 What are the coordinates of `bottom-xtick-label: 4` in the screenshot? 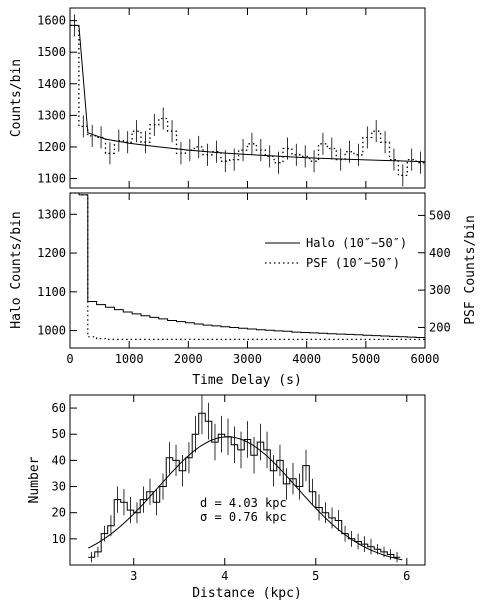 It's located at (224, 576).